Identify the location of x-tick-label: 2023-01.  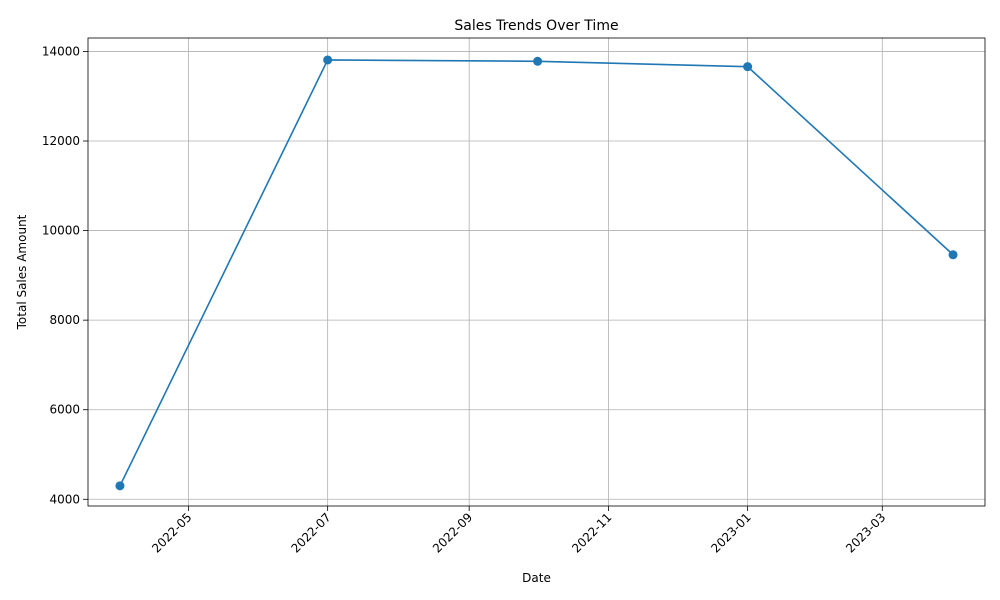
(730, 532).